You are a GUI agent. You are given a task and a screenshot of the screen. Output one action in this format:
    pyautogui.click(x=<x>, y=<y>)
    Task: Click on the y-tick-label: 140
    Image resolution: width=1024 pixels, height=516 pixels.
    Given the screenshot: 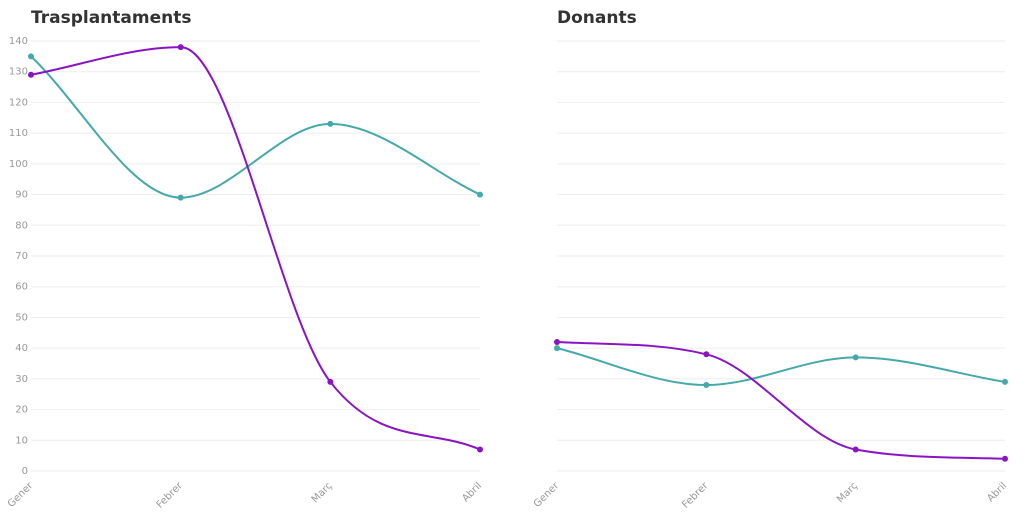 What is the action you would take?
    pyautogui.click(x=18, y=41)
    